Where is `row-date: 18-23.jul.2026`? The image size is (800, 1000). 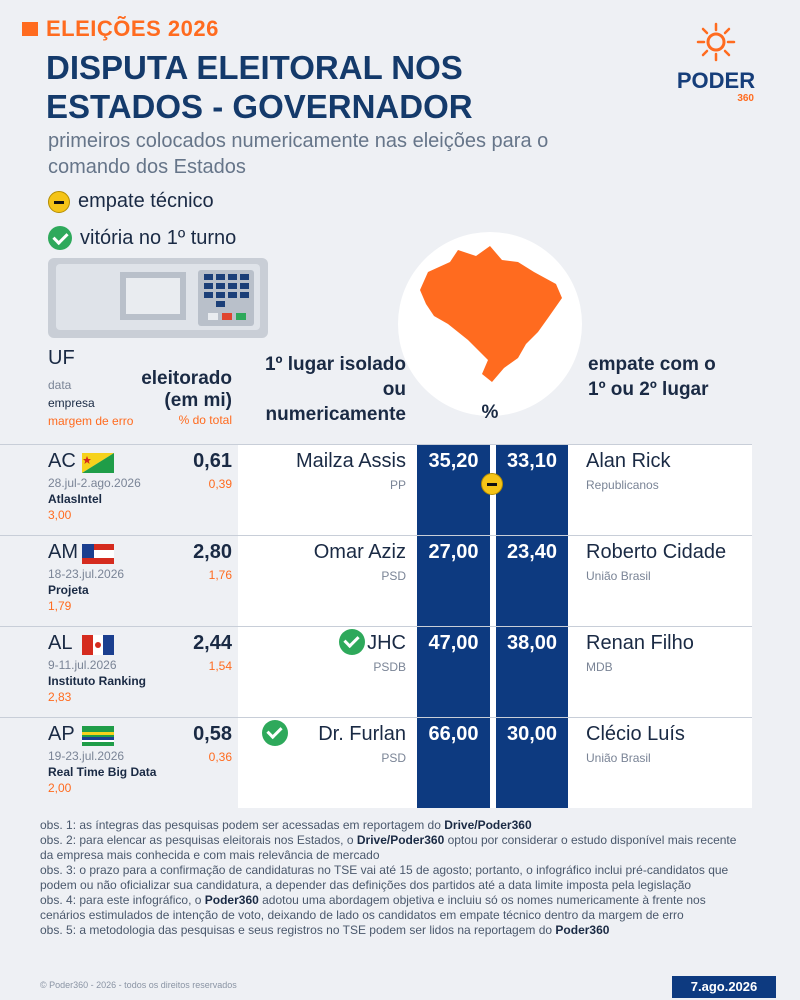
row-date: 18-23.jul.2026 is located at coordinates (86, 574).